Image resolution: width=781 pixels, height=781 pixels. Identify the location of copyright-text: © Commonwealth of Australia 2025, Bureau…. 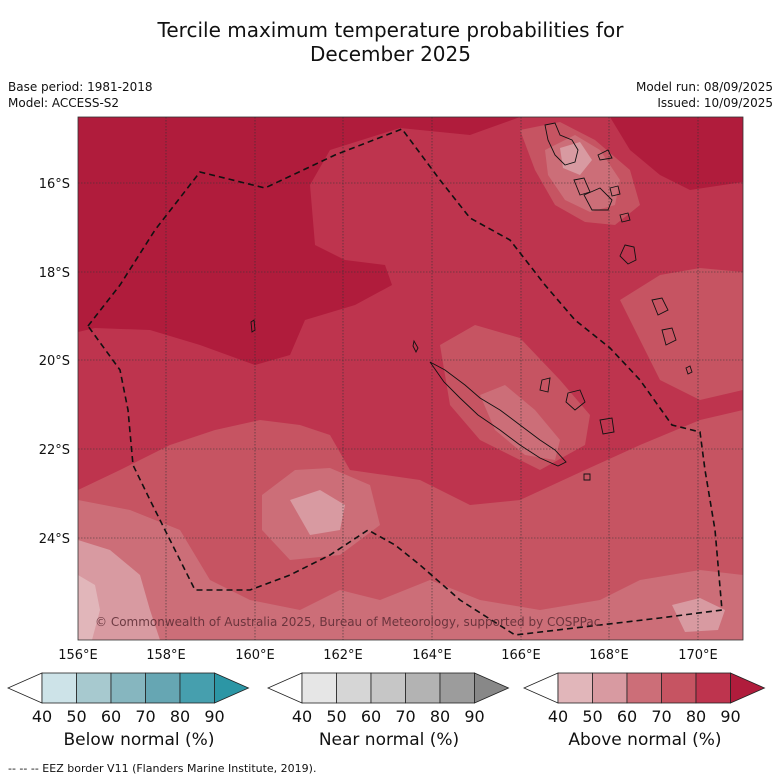
(347, 622).